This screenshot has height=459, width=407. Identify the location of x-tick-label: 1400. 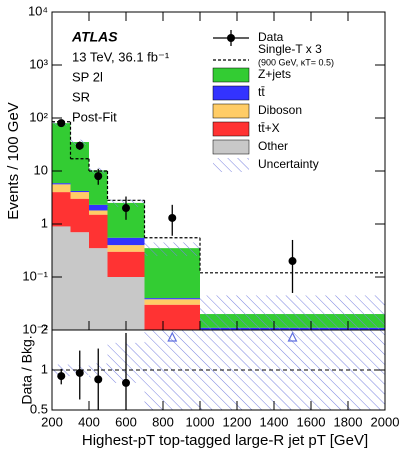
(274, 421).